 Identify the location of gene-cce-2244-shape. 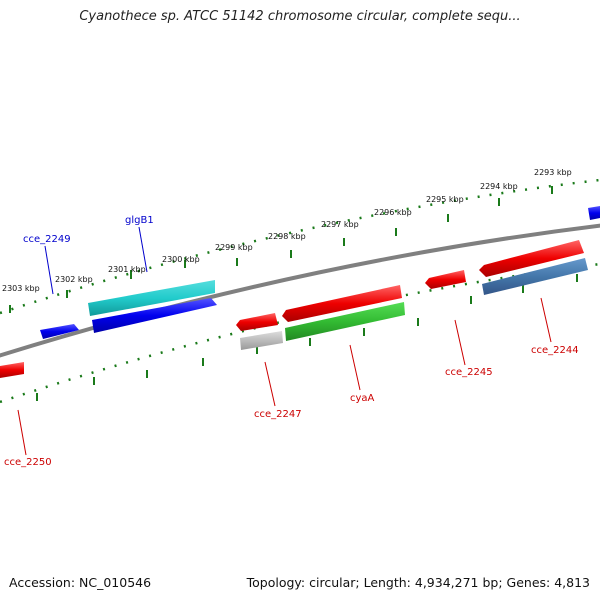
(531, 258).